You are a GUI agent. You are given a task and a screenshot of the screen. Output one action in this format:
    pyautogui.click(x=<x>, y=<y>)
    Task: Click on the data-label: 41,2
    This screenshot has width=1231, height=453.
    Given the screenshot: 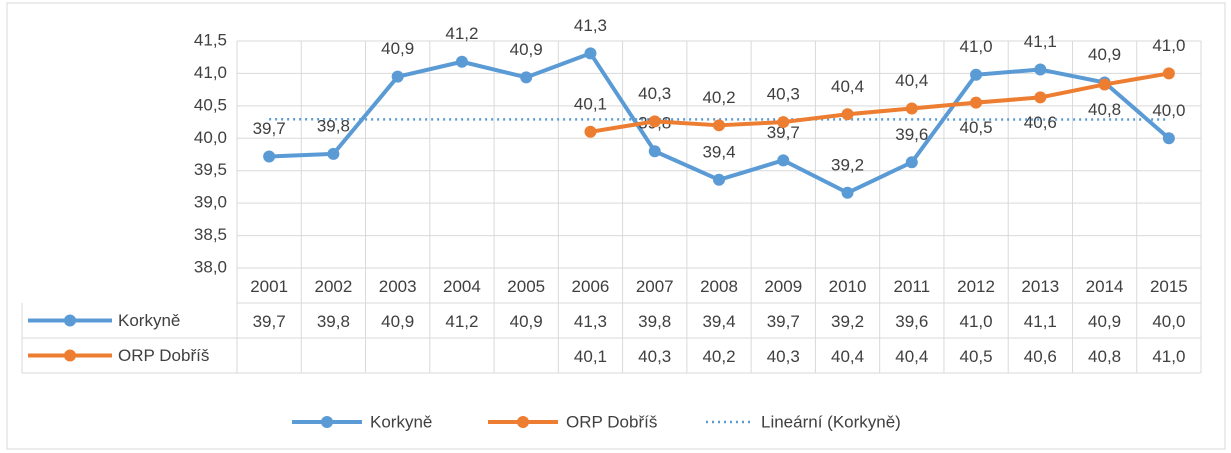 What is the action you would take?
    pyautogui.click(x=461, y=33)
    